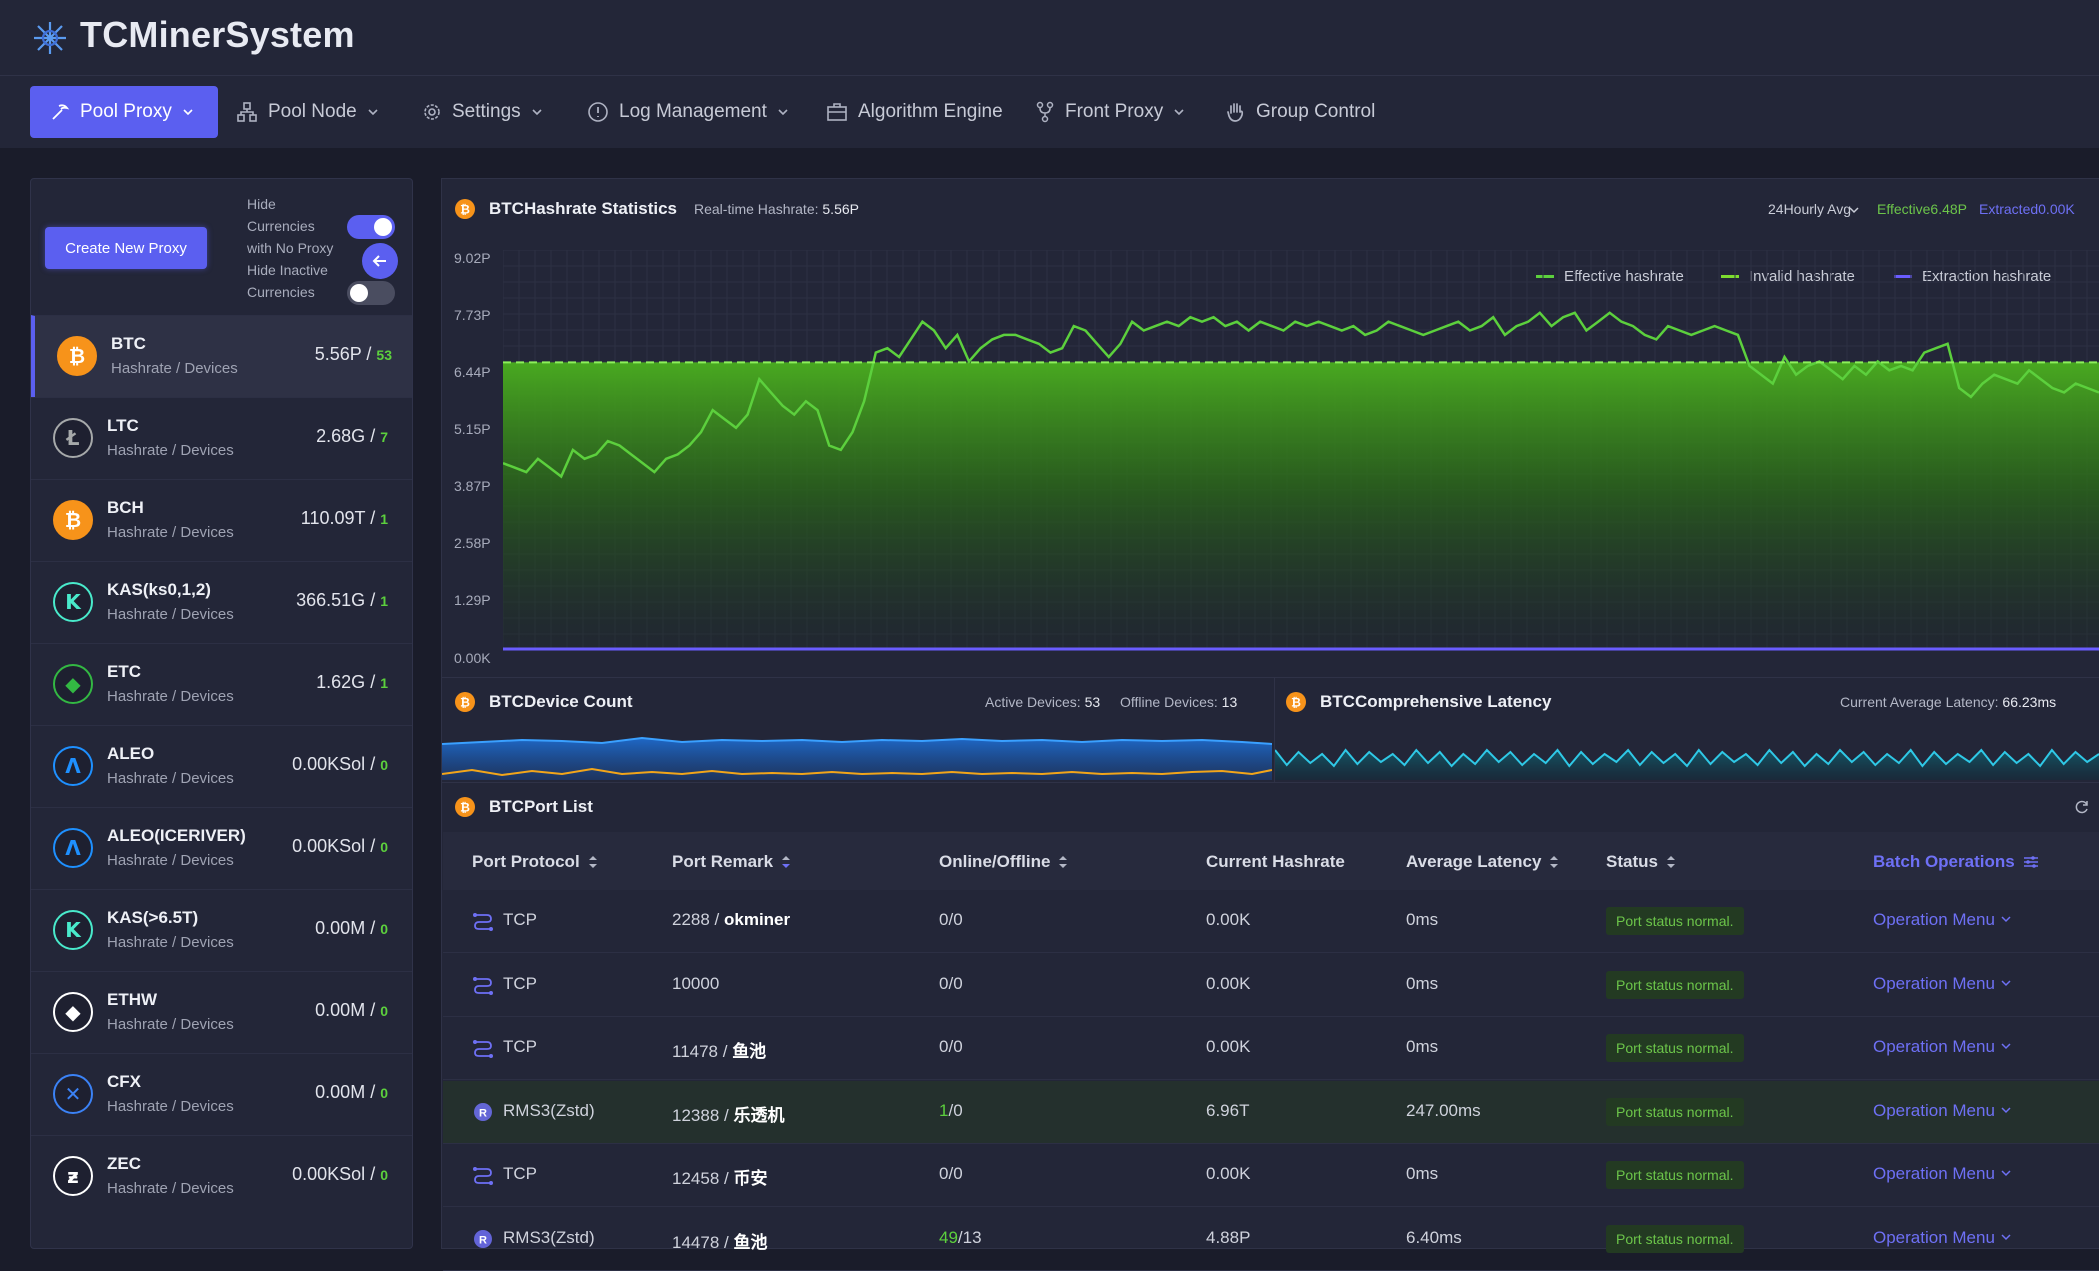 The height and width of the screenshot is (1271, 2099). I want to click on coin-name: ZEC, so click(124, 1163).